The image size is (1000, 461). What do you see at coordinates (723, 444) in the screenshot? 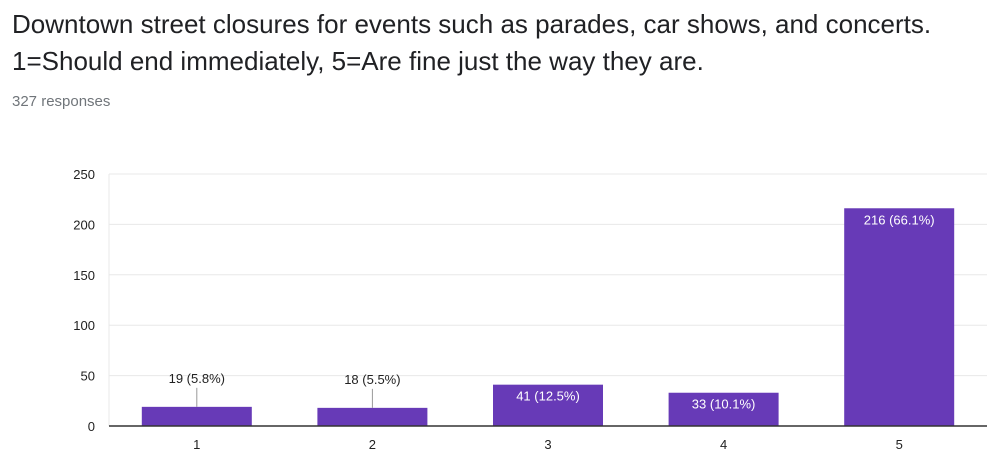
I see `x-tick-label: 4` at bounding box center [723, 444].